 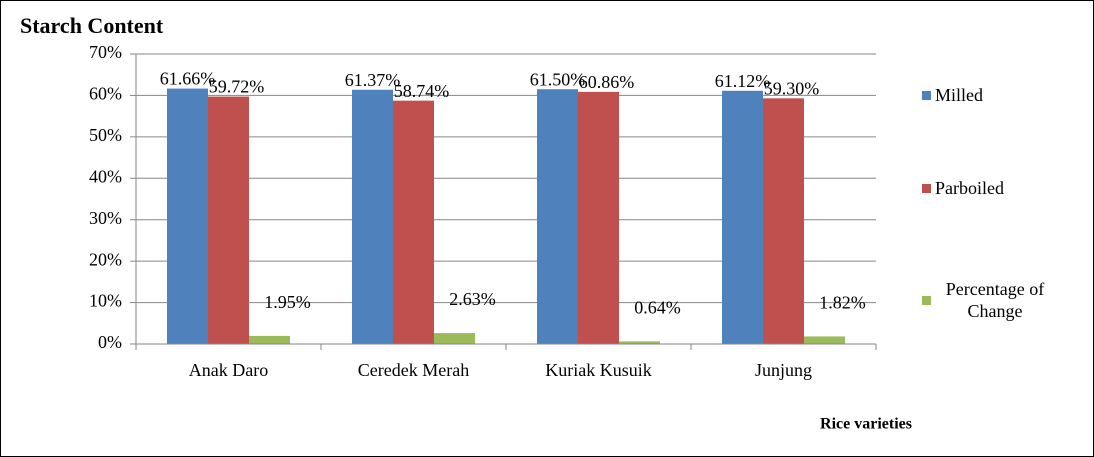 What do you see at coordinates (743, 81) in the screenshot?
I see `data-label: 61.12%` at bounding box center [743, 81].